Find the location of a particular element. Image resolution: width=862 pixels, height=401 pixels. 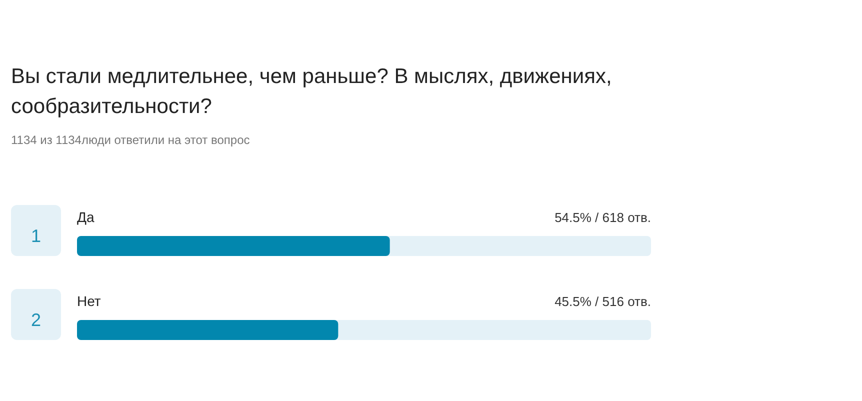

text: 1 is located at coordinates (36, 236).